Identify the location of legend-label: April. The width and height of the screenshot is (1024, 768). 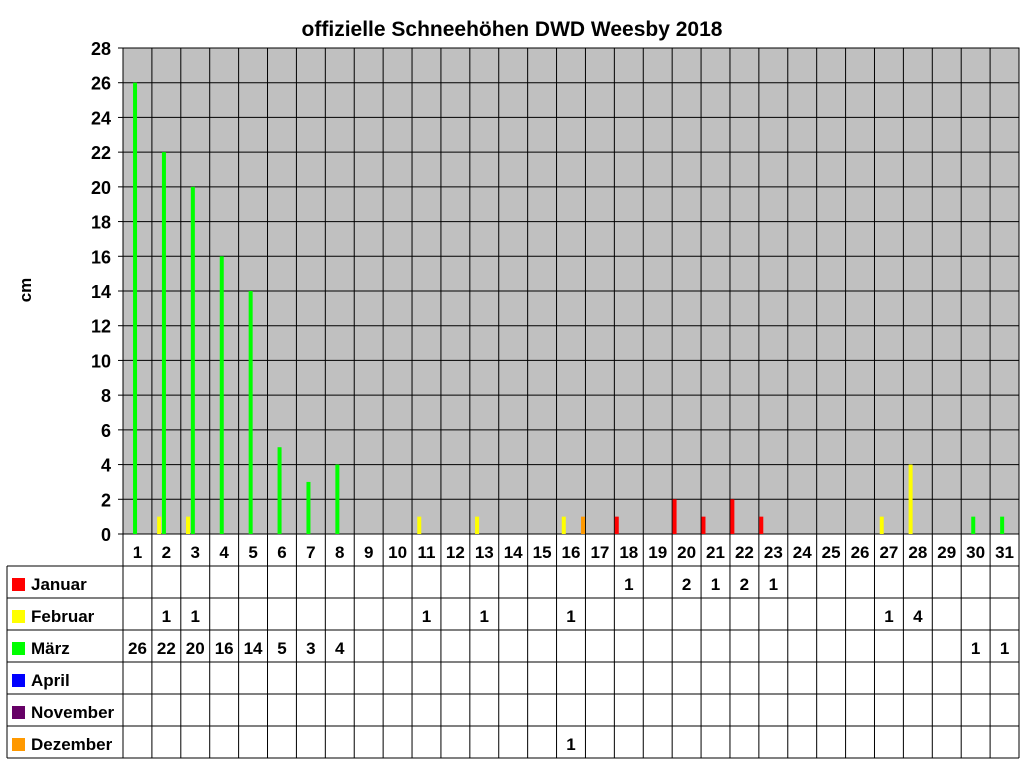
(50, 680).